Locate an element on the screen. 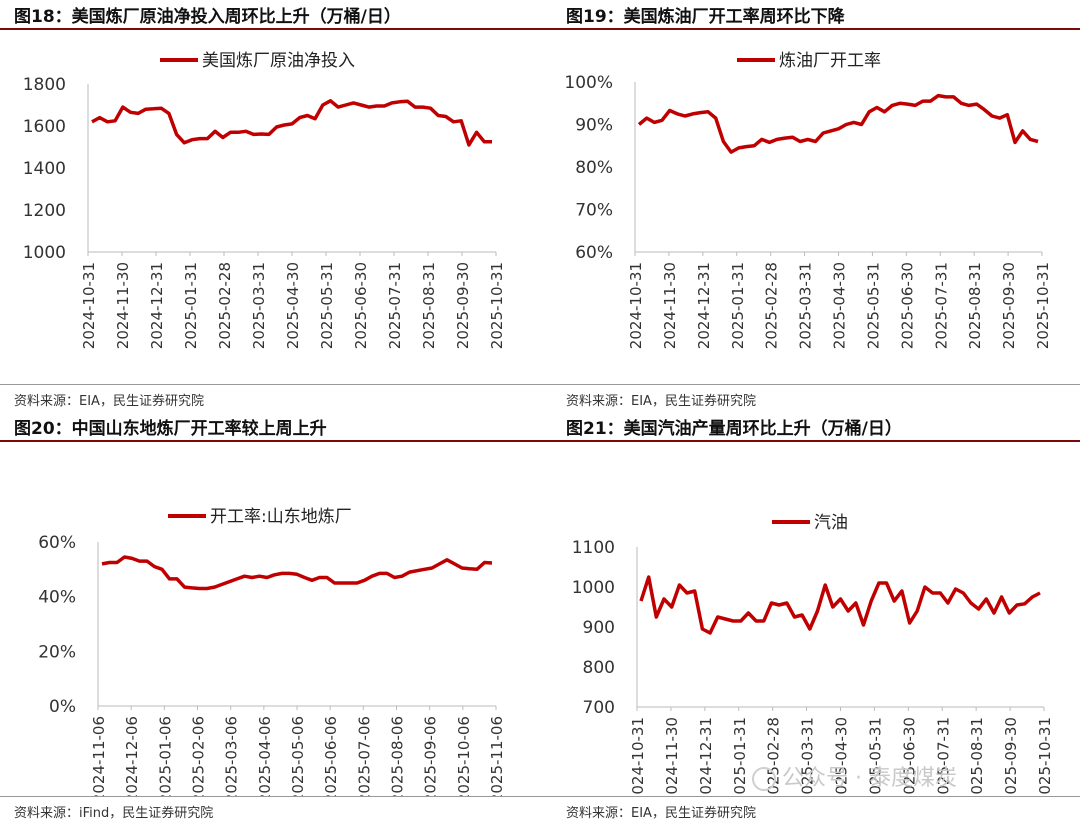 The height and width of the screenshot is (823, 1080). x-tick-label: 2024-12-06 is located at coordinates (132, 756).